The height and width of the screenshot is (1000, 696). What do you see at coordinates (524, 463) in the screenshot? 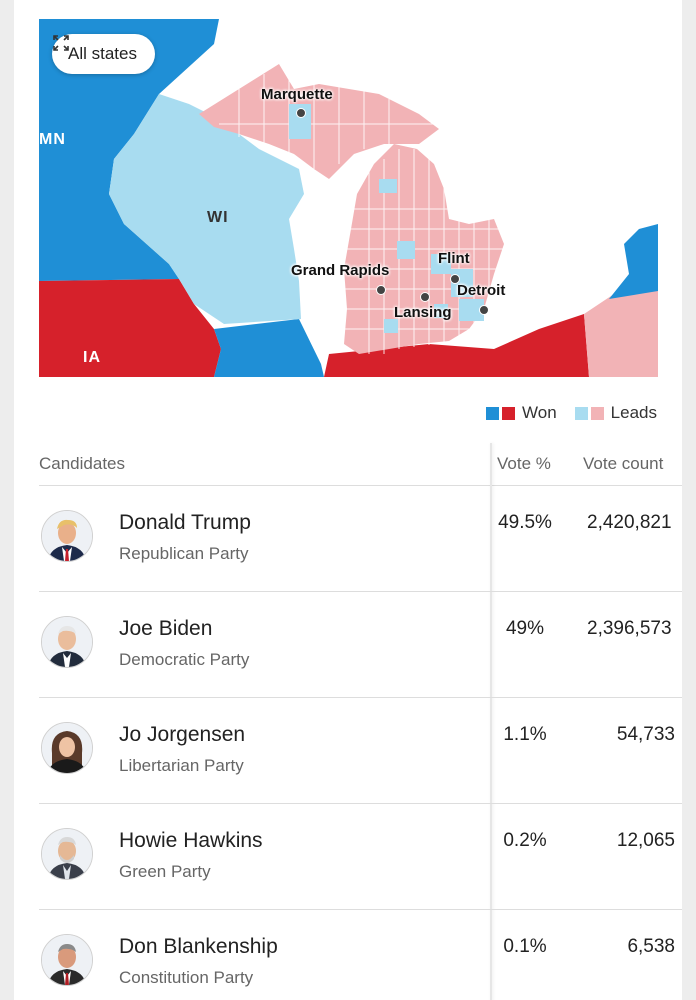
I see `header-vote-pct: Vote %` at bounding box center [524, 463].